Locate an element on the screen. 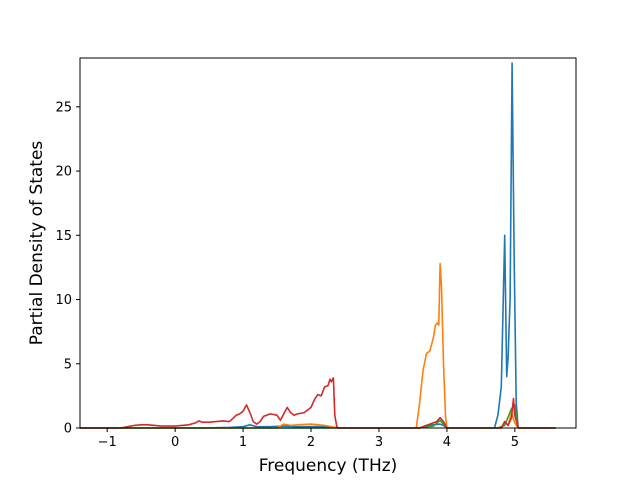  x-tick-label: 5 is located at coordinates (515, 442).